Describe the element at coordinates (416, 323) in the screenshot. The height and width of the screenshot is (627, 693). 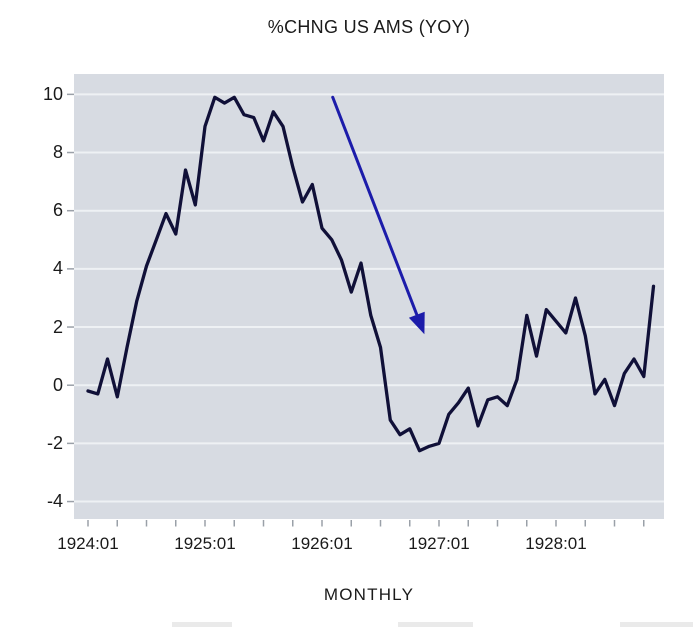
I see `annotation-arrow-head` at that location.